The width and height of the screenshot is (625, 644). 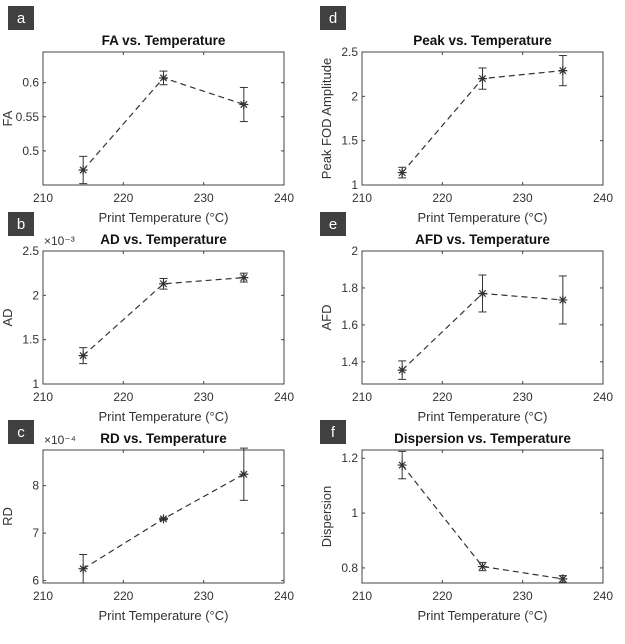 What do you see at coordinates (483, 416) in the screenshot?
I see `panel-e-x-axis-label: Print Temperature (°C)` at bounding box center [483, 416].